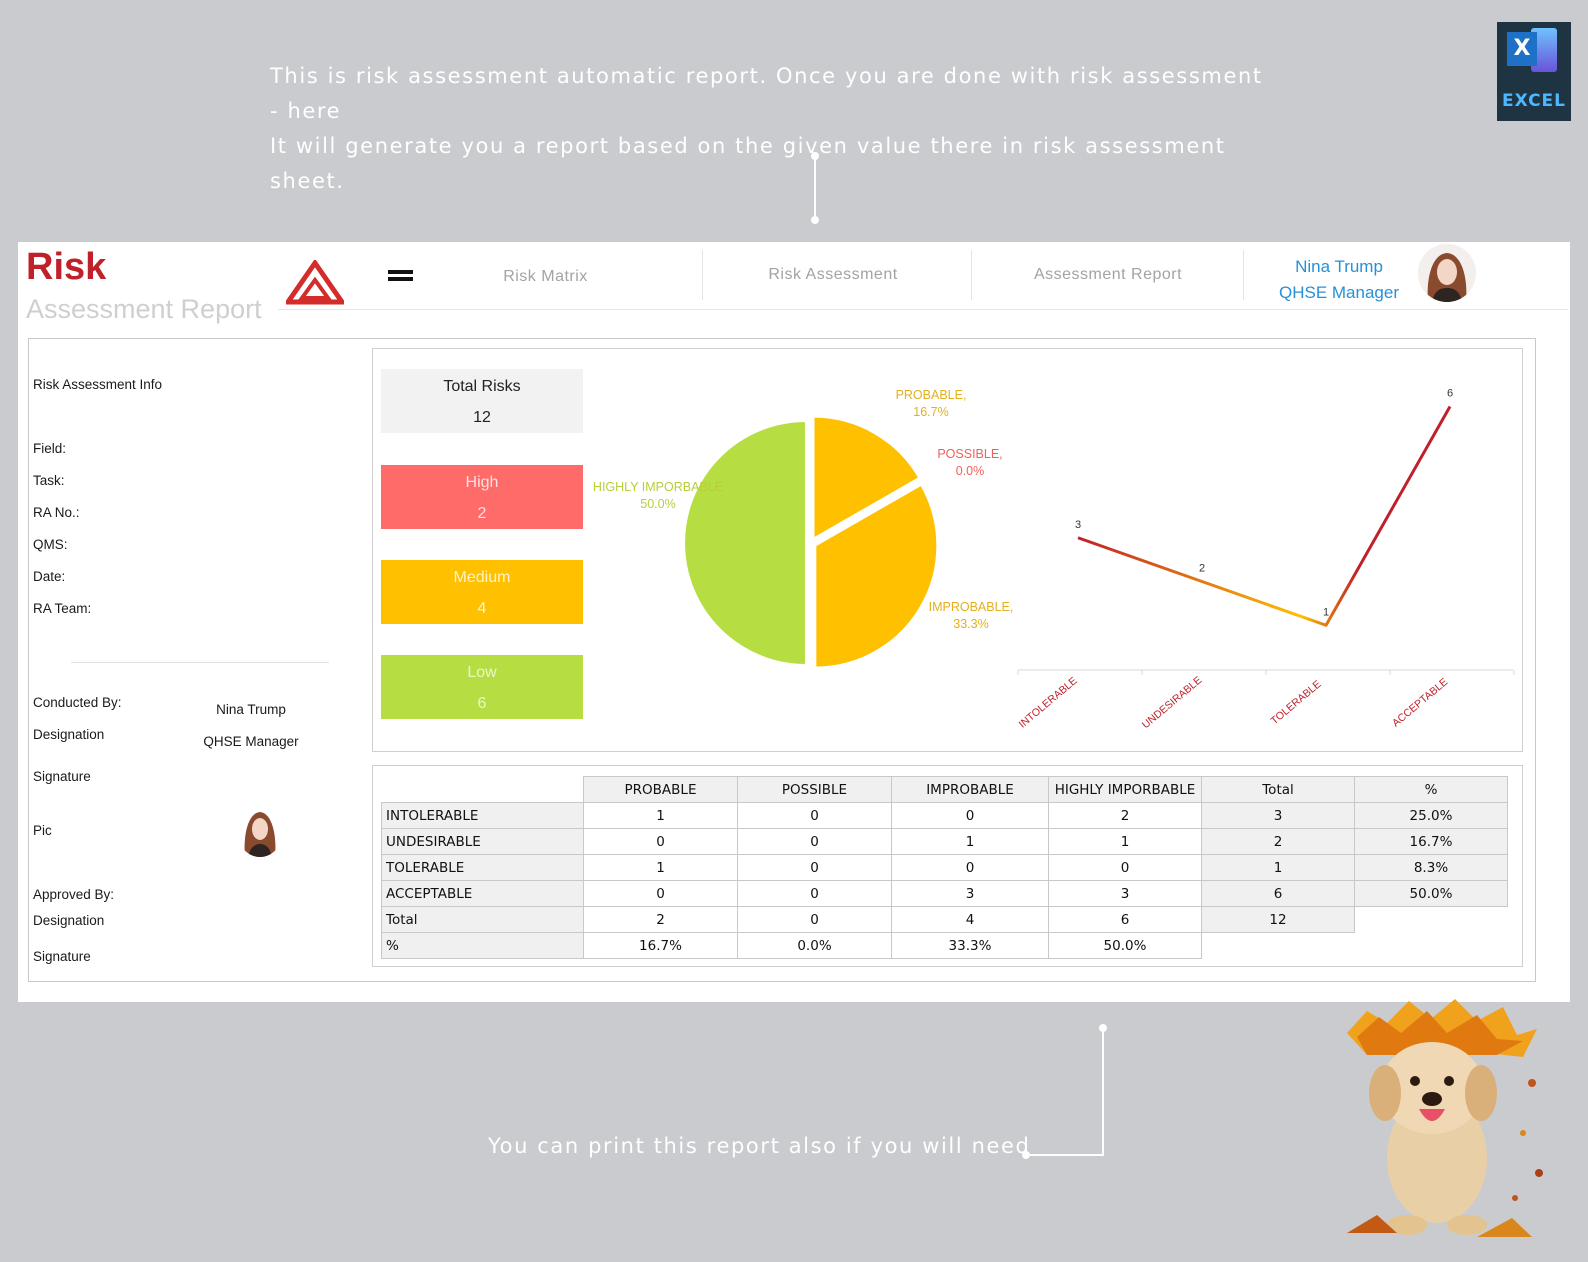 The height and width of the screenshot is (1262, 1588). What do you see at coordinates (49, 576) in the screenshot?
I see `field-label-date: Date:` at bounding box center [49, 576].